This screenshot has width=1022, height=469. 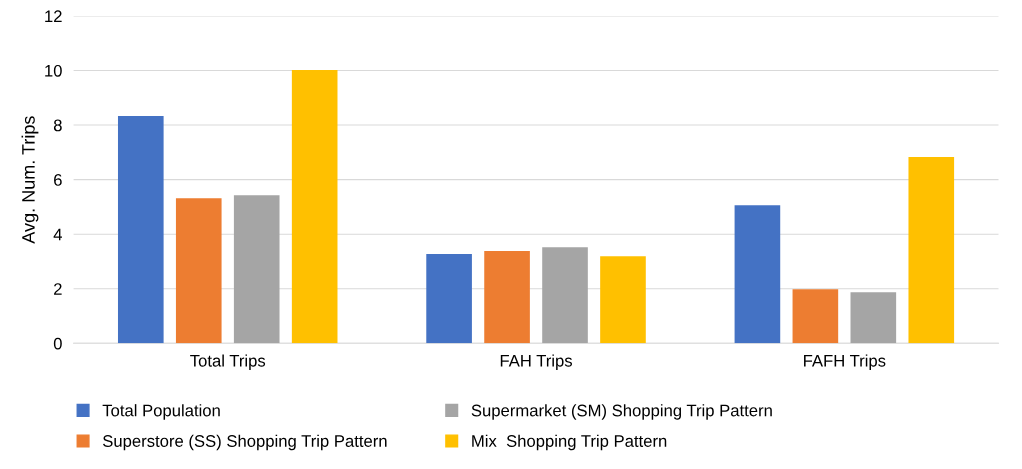 I want to click on legend-label: Total Population, so click(x=161, y=412).